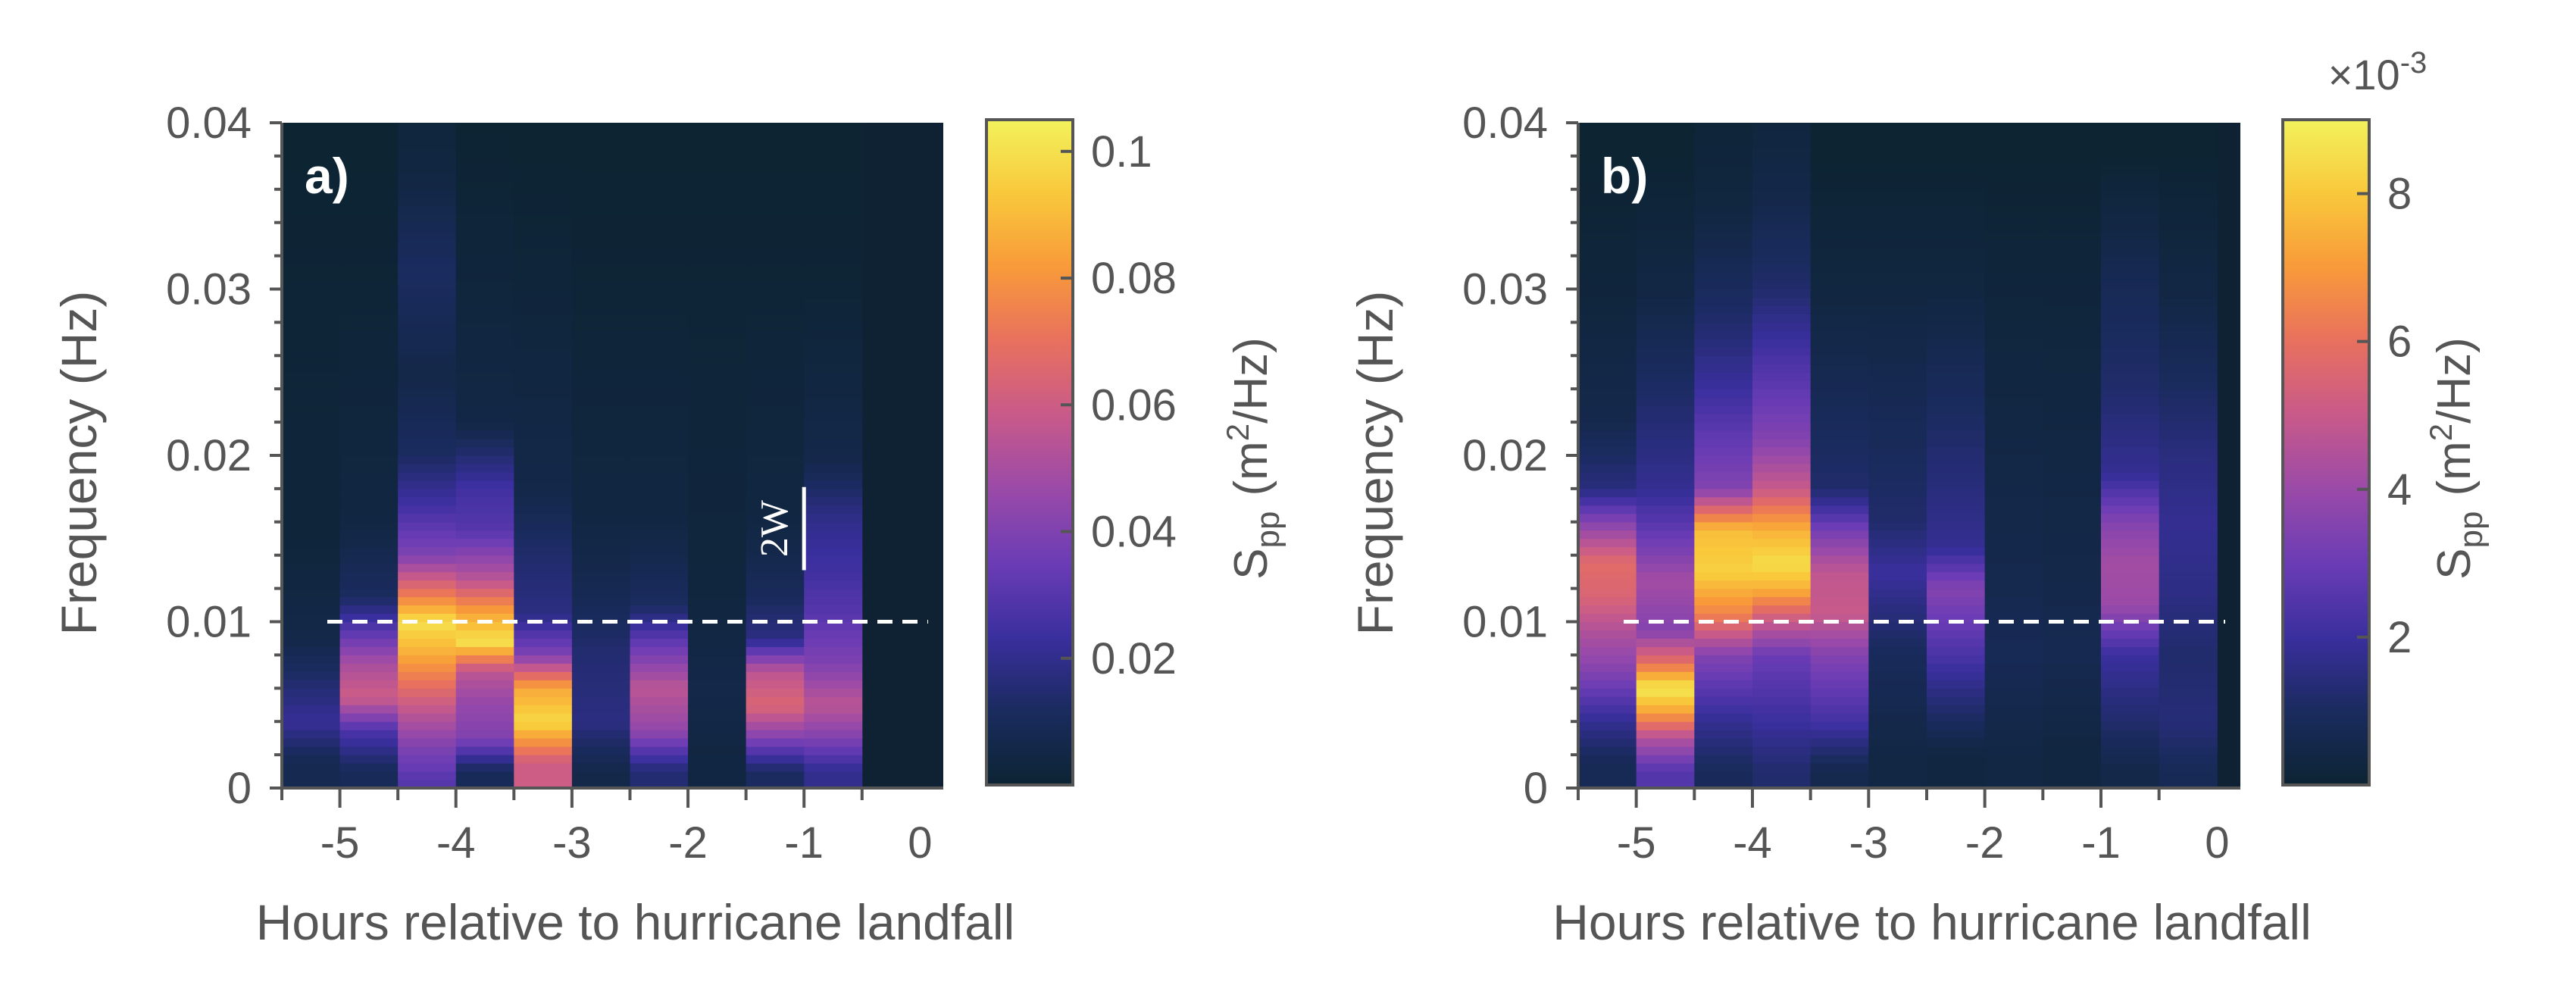 Image resolution: width=2576 pixels, height=982 pixels. What do you see at coordinates (1121, 152) in the screenshot?
I see `colorbar-tick-label: 0.1` at bounding box center [1121, 152].